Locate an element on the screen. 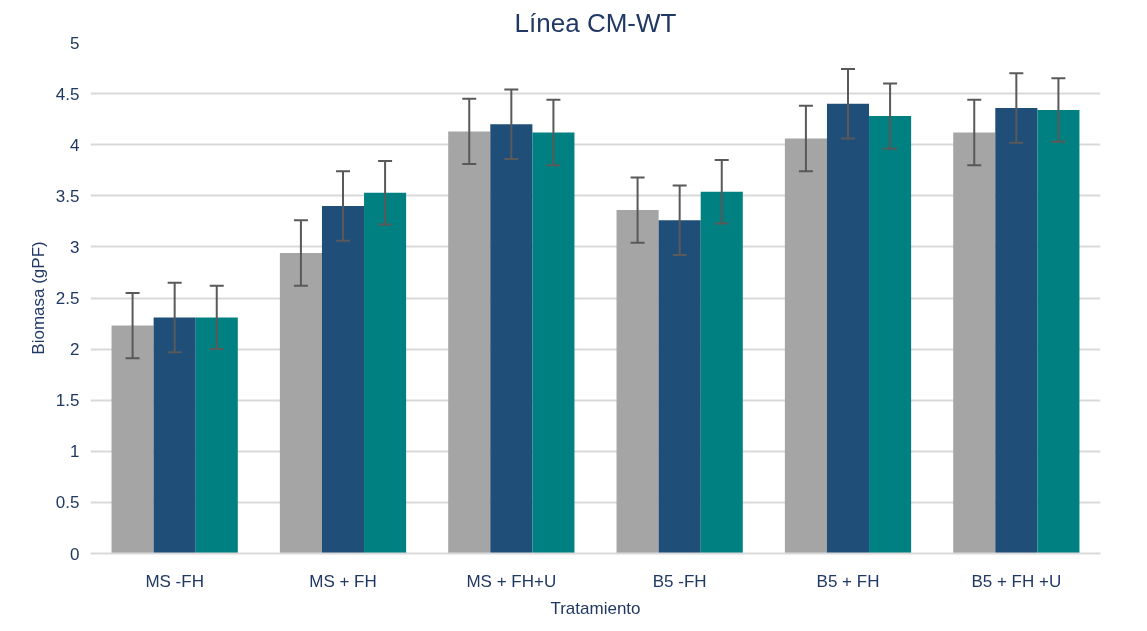 This screenshot has width=1147, height=631. y-tick-label: 0 is located at coordinates (75, 554).